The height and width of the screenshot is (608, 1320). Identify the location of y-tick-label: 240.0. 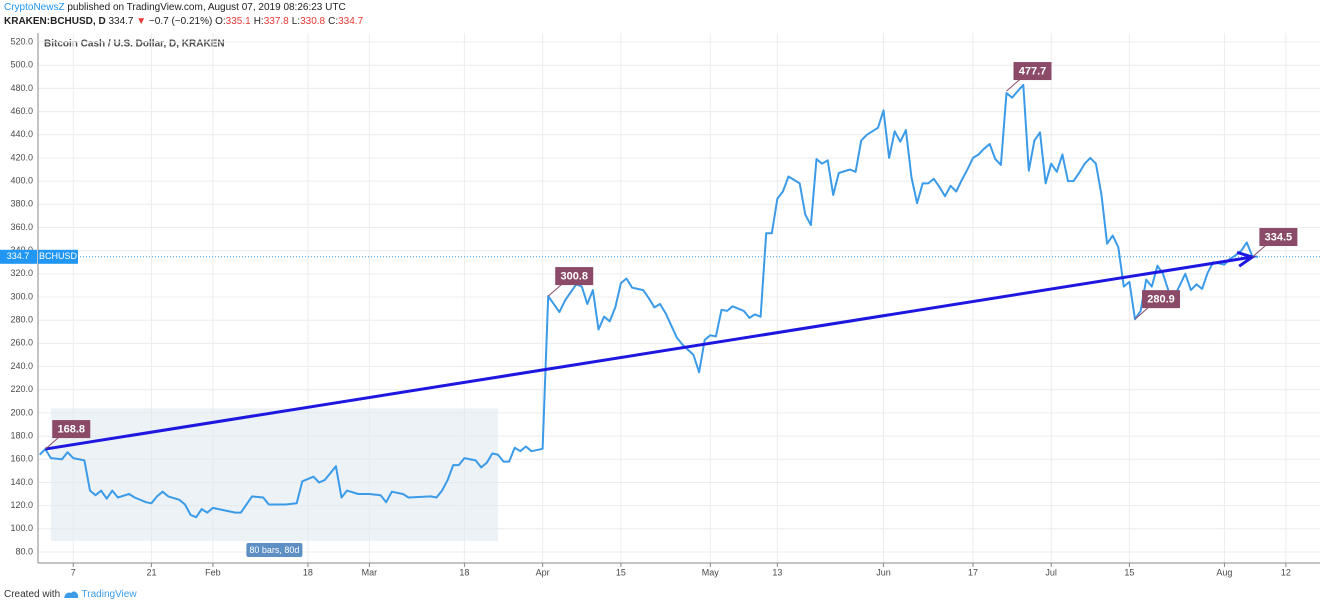
(21, 366).